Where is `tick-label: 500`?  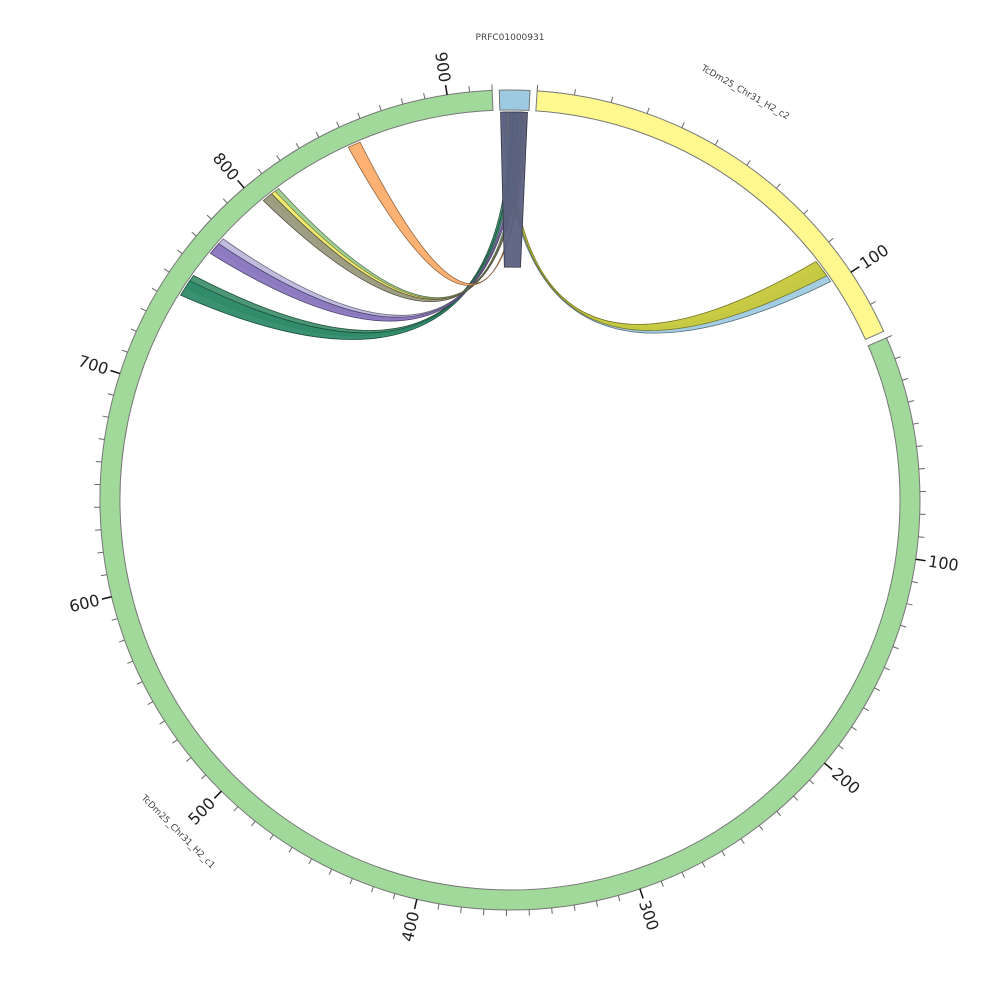 tick-label: 500 is located at coordinates (201, 811).